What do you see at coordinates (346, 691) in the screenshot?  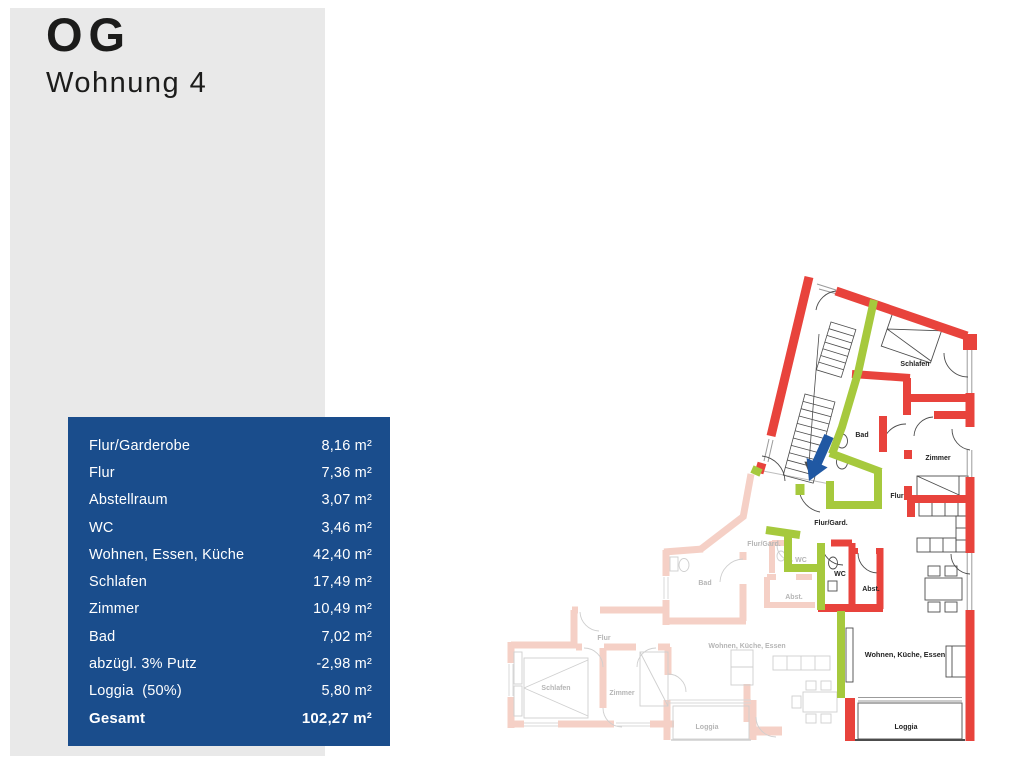 I see `area-row-value: 5,80 m²` at bounding box center [346, 691].